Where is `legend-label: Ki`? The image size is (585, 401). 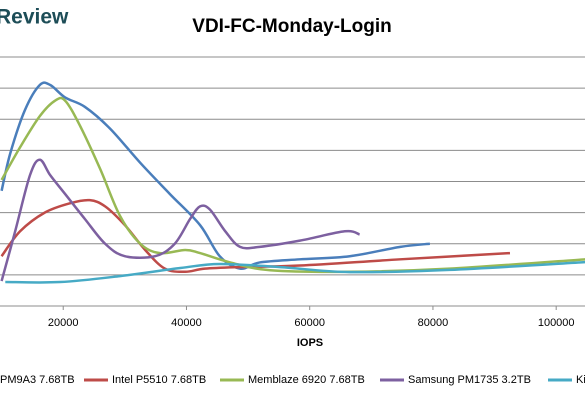 legend-label: Ki is located at coordinates (580, 380).